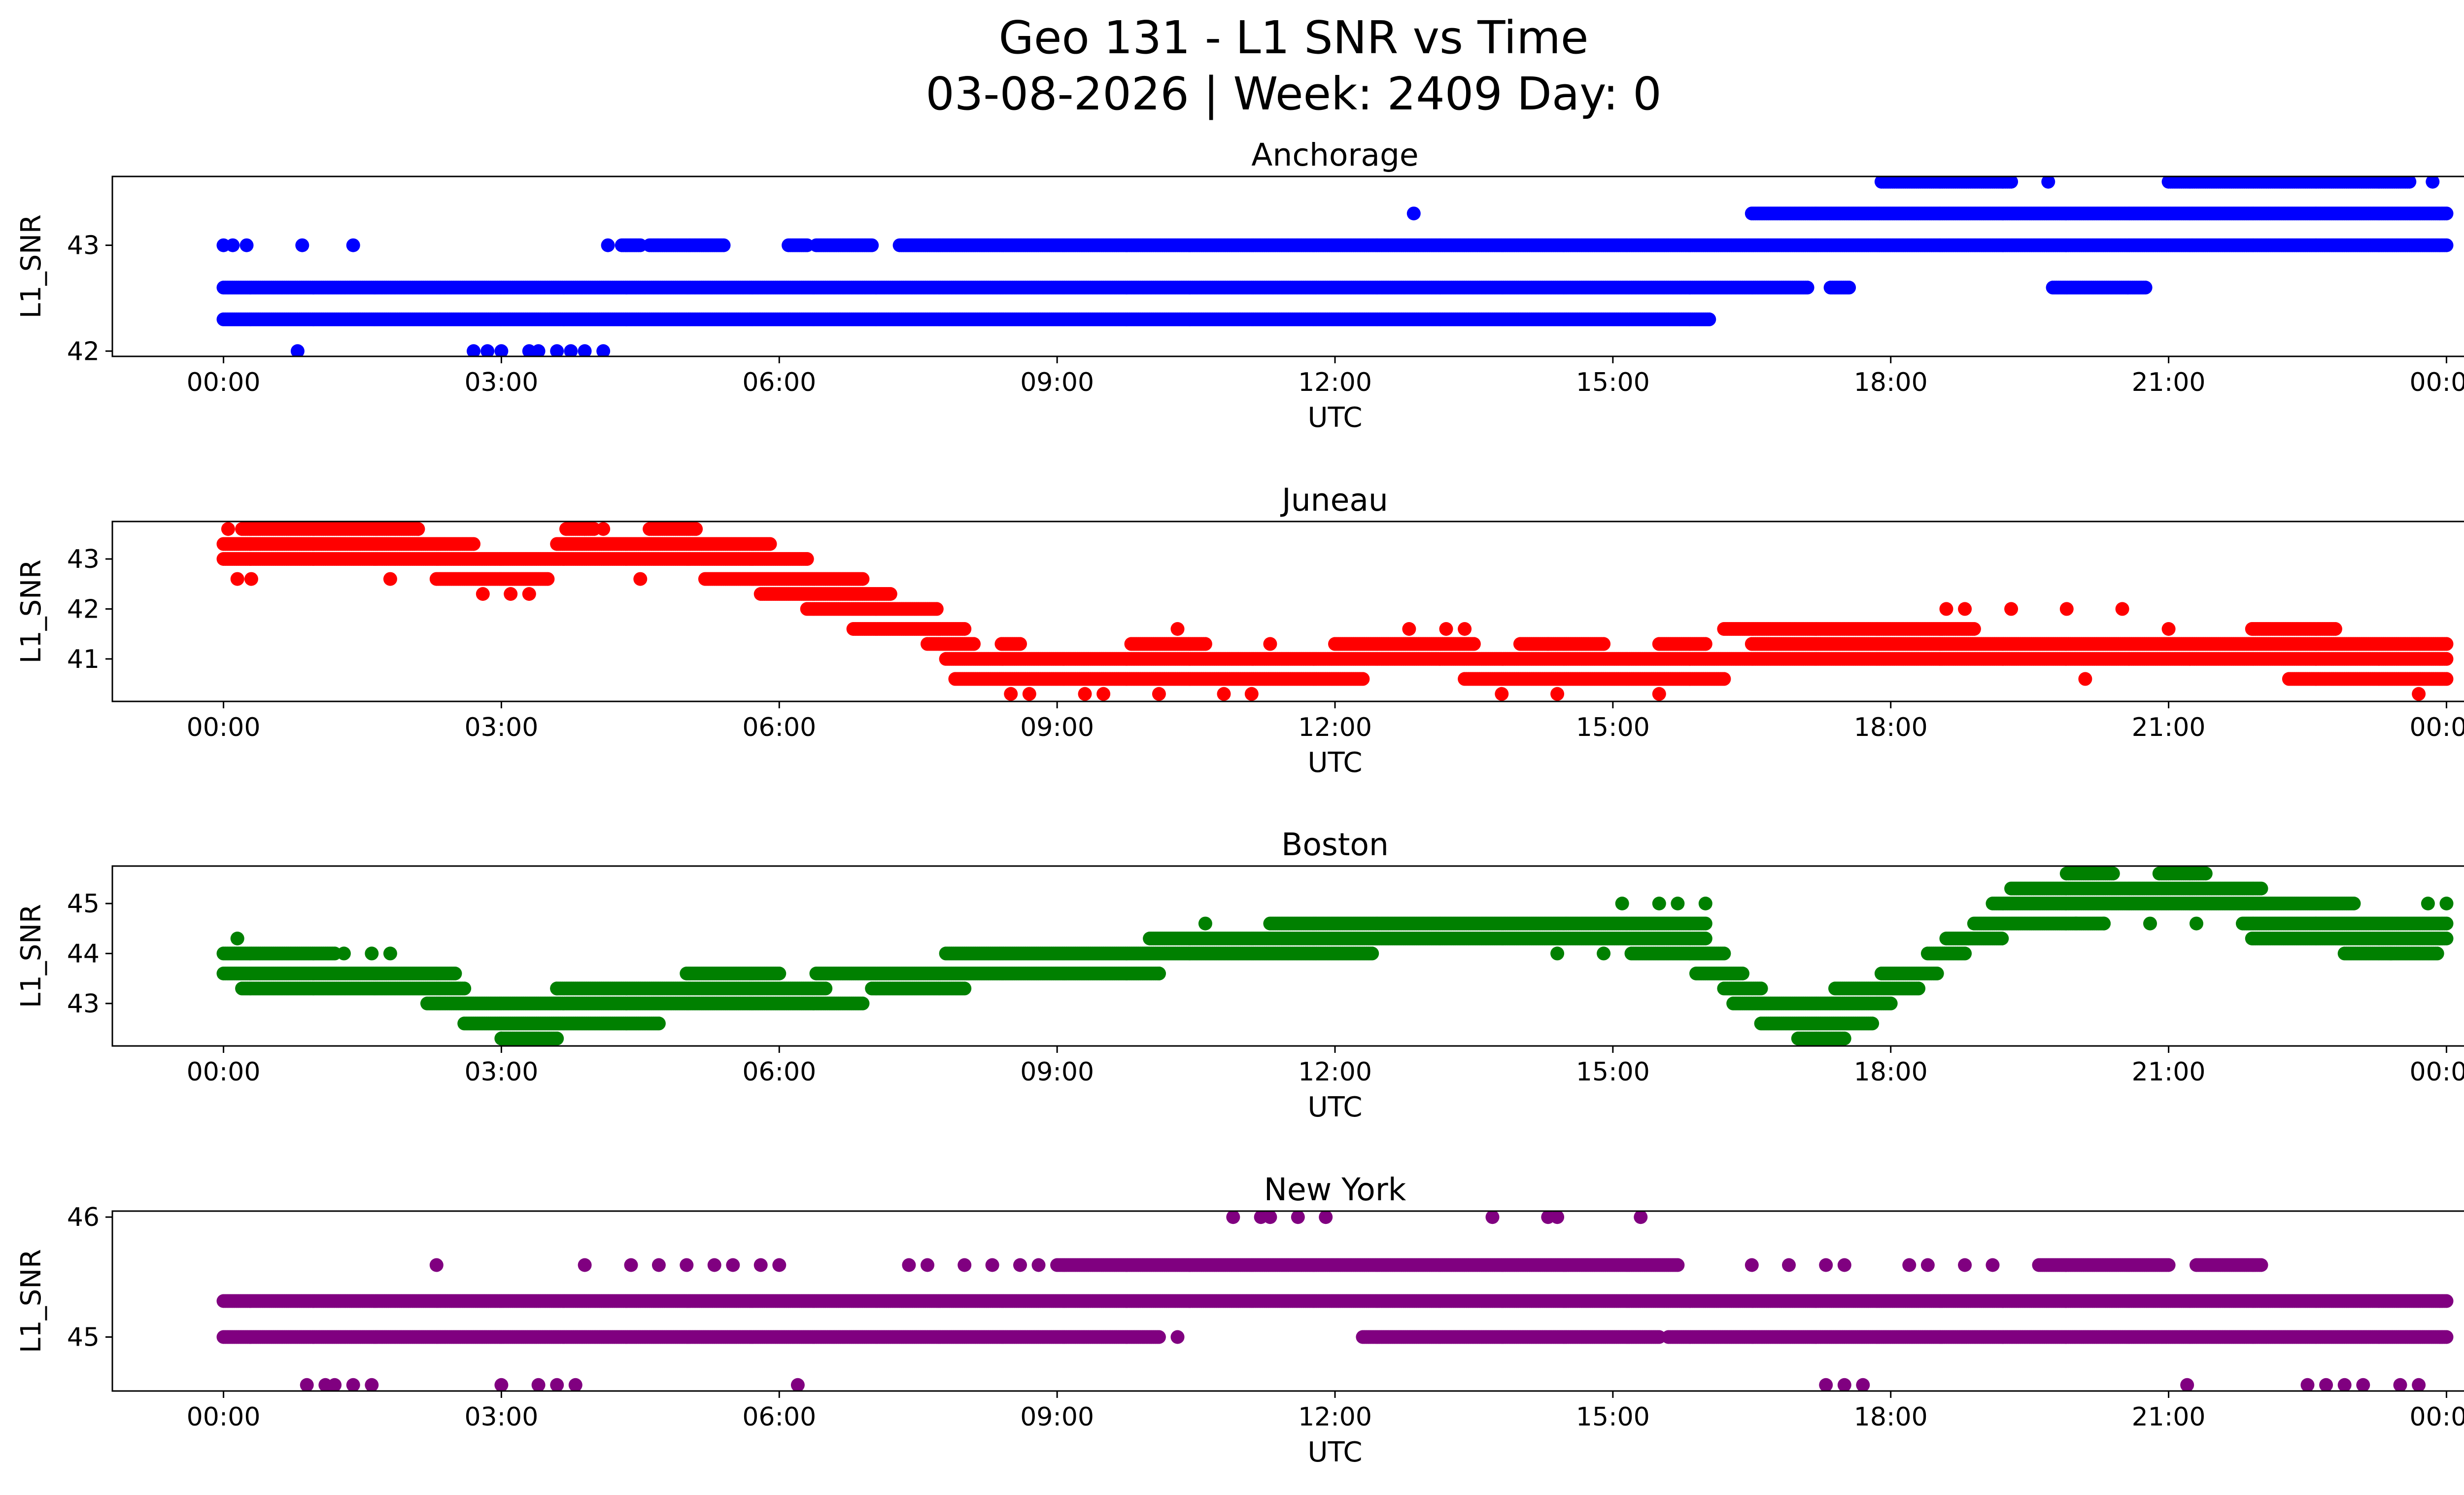  I want to click on axes-frame, so click(1287, 266).